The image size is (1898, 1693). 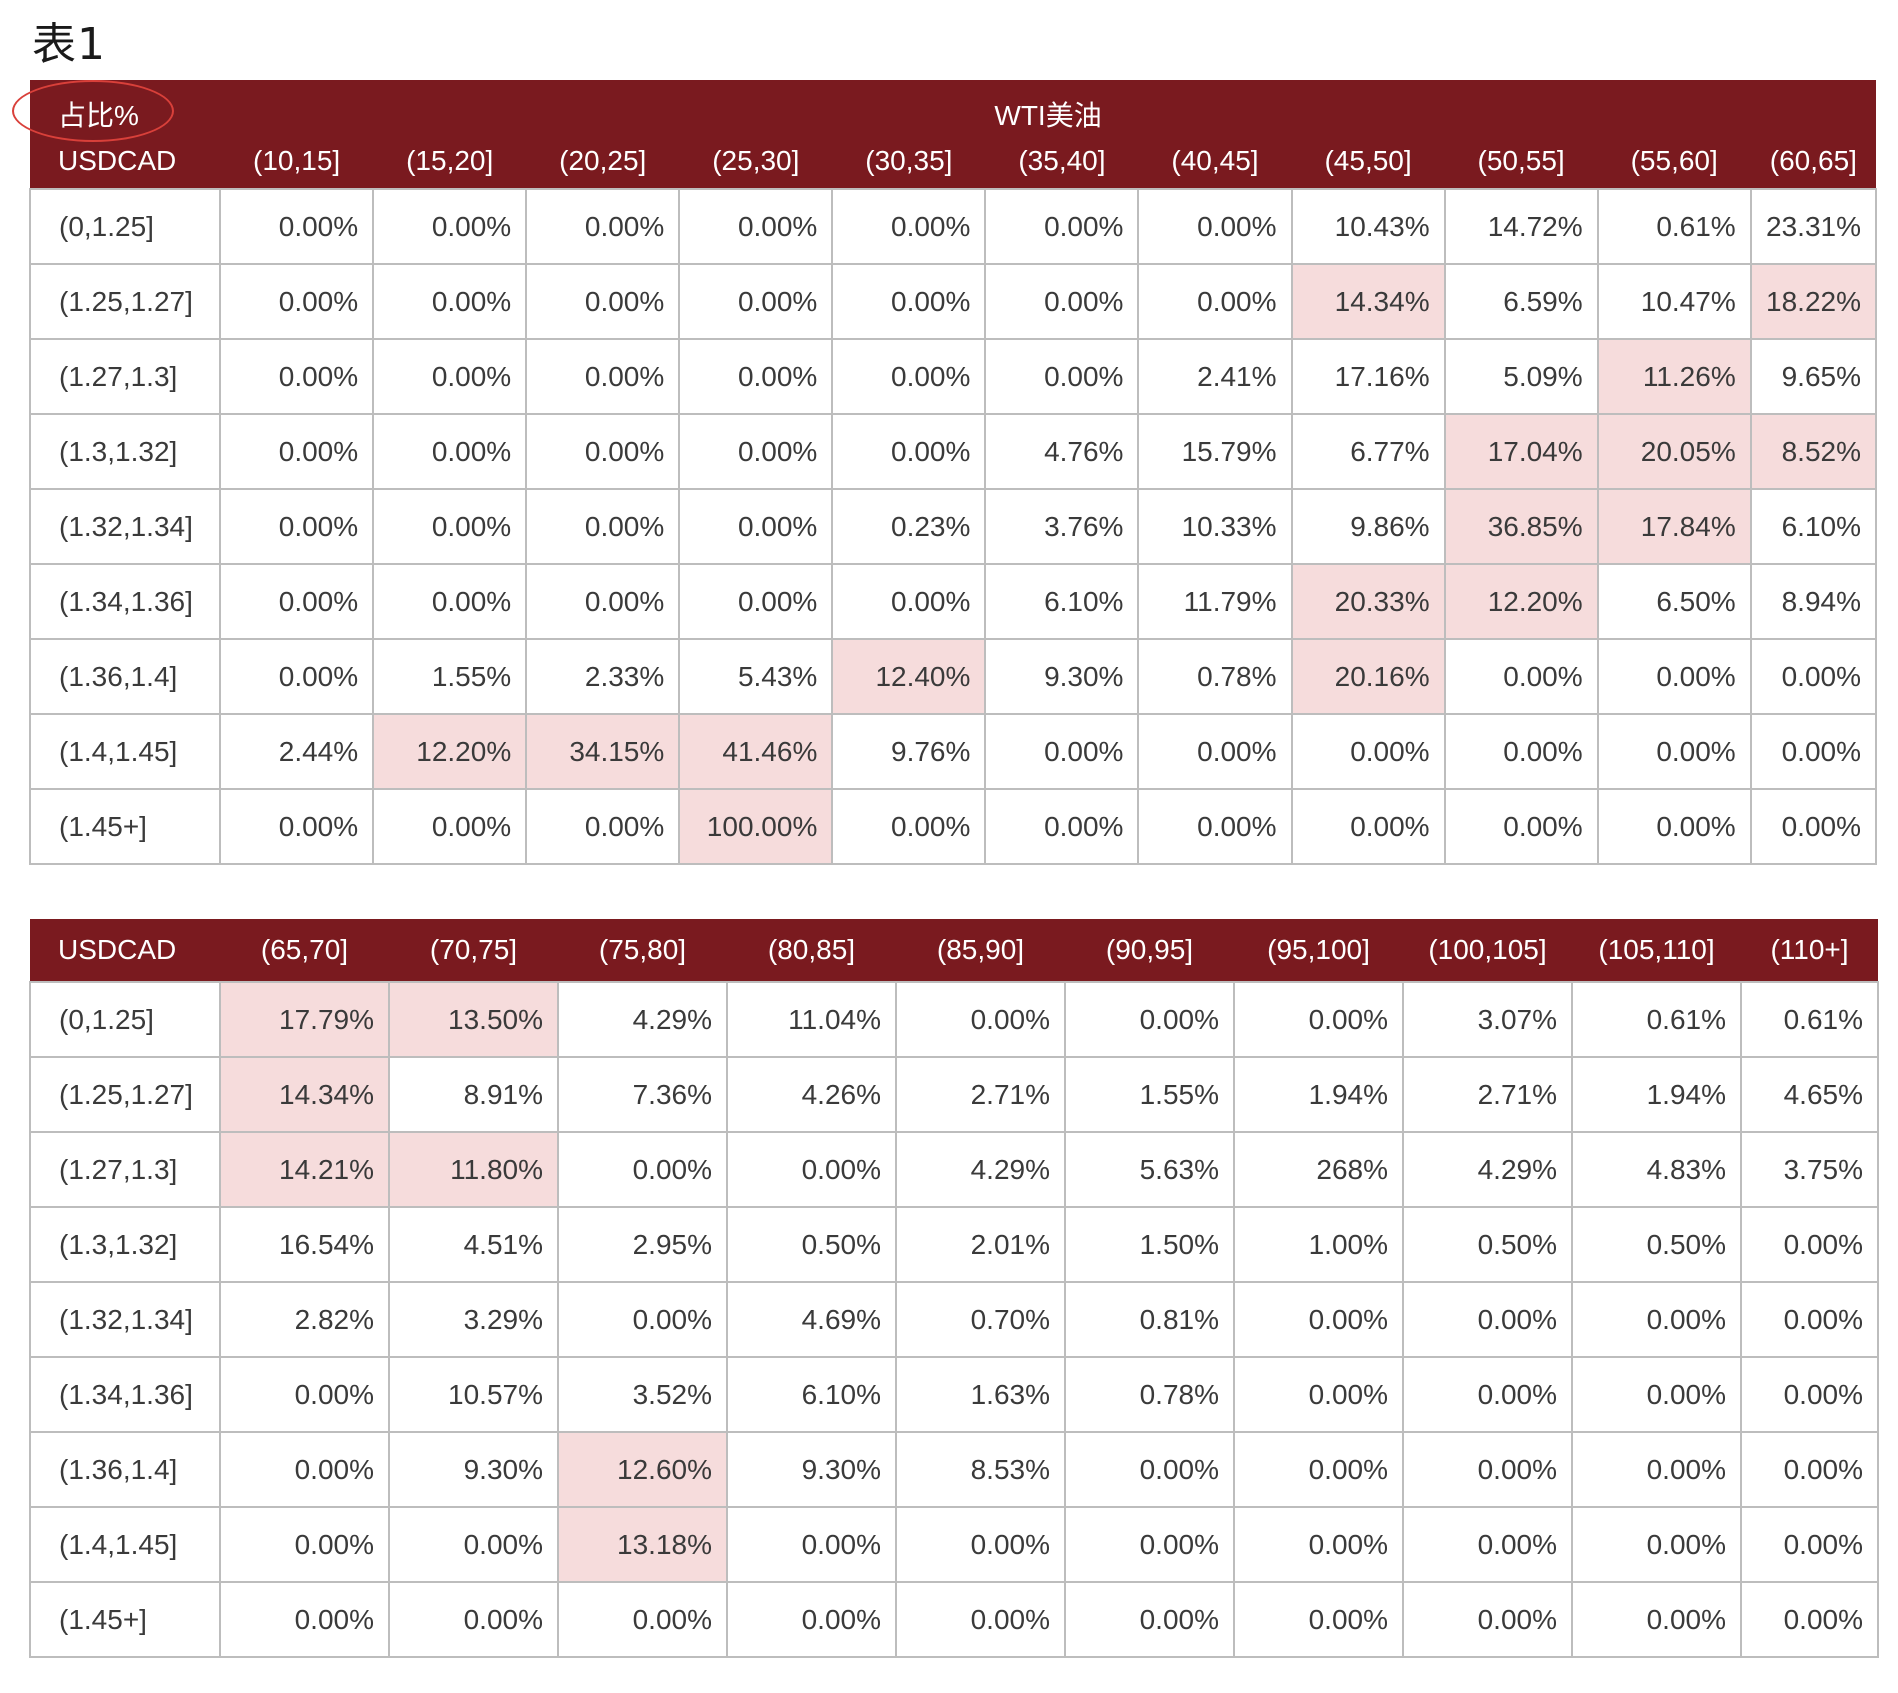 What do you see at coordinates (1487, 950) in the screenshot?
I see `column-header: (100,105]` at bounding box center [1487, 950].